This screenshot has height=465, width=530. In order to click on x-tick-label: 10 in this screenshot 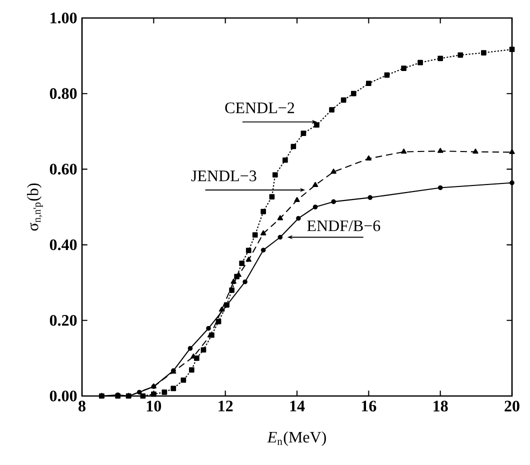, I will do `click(154, 406)`.